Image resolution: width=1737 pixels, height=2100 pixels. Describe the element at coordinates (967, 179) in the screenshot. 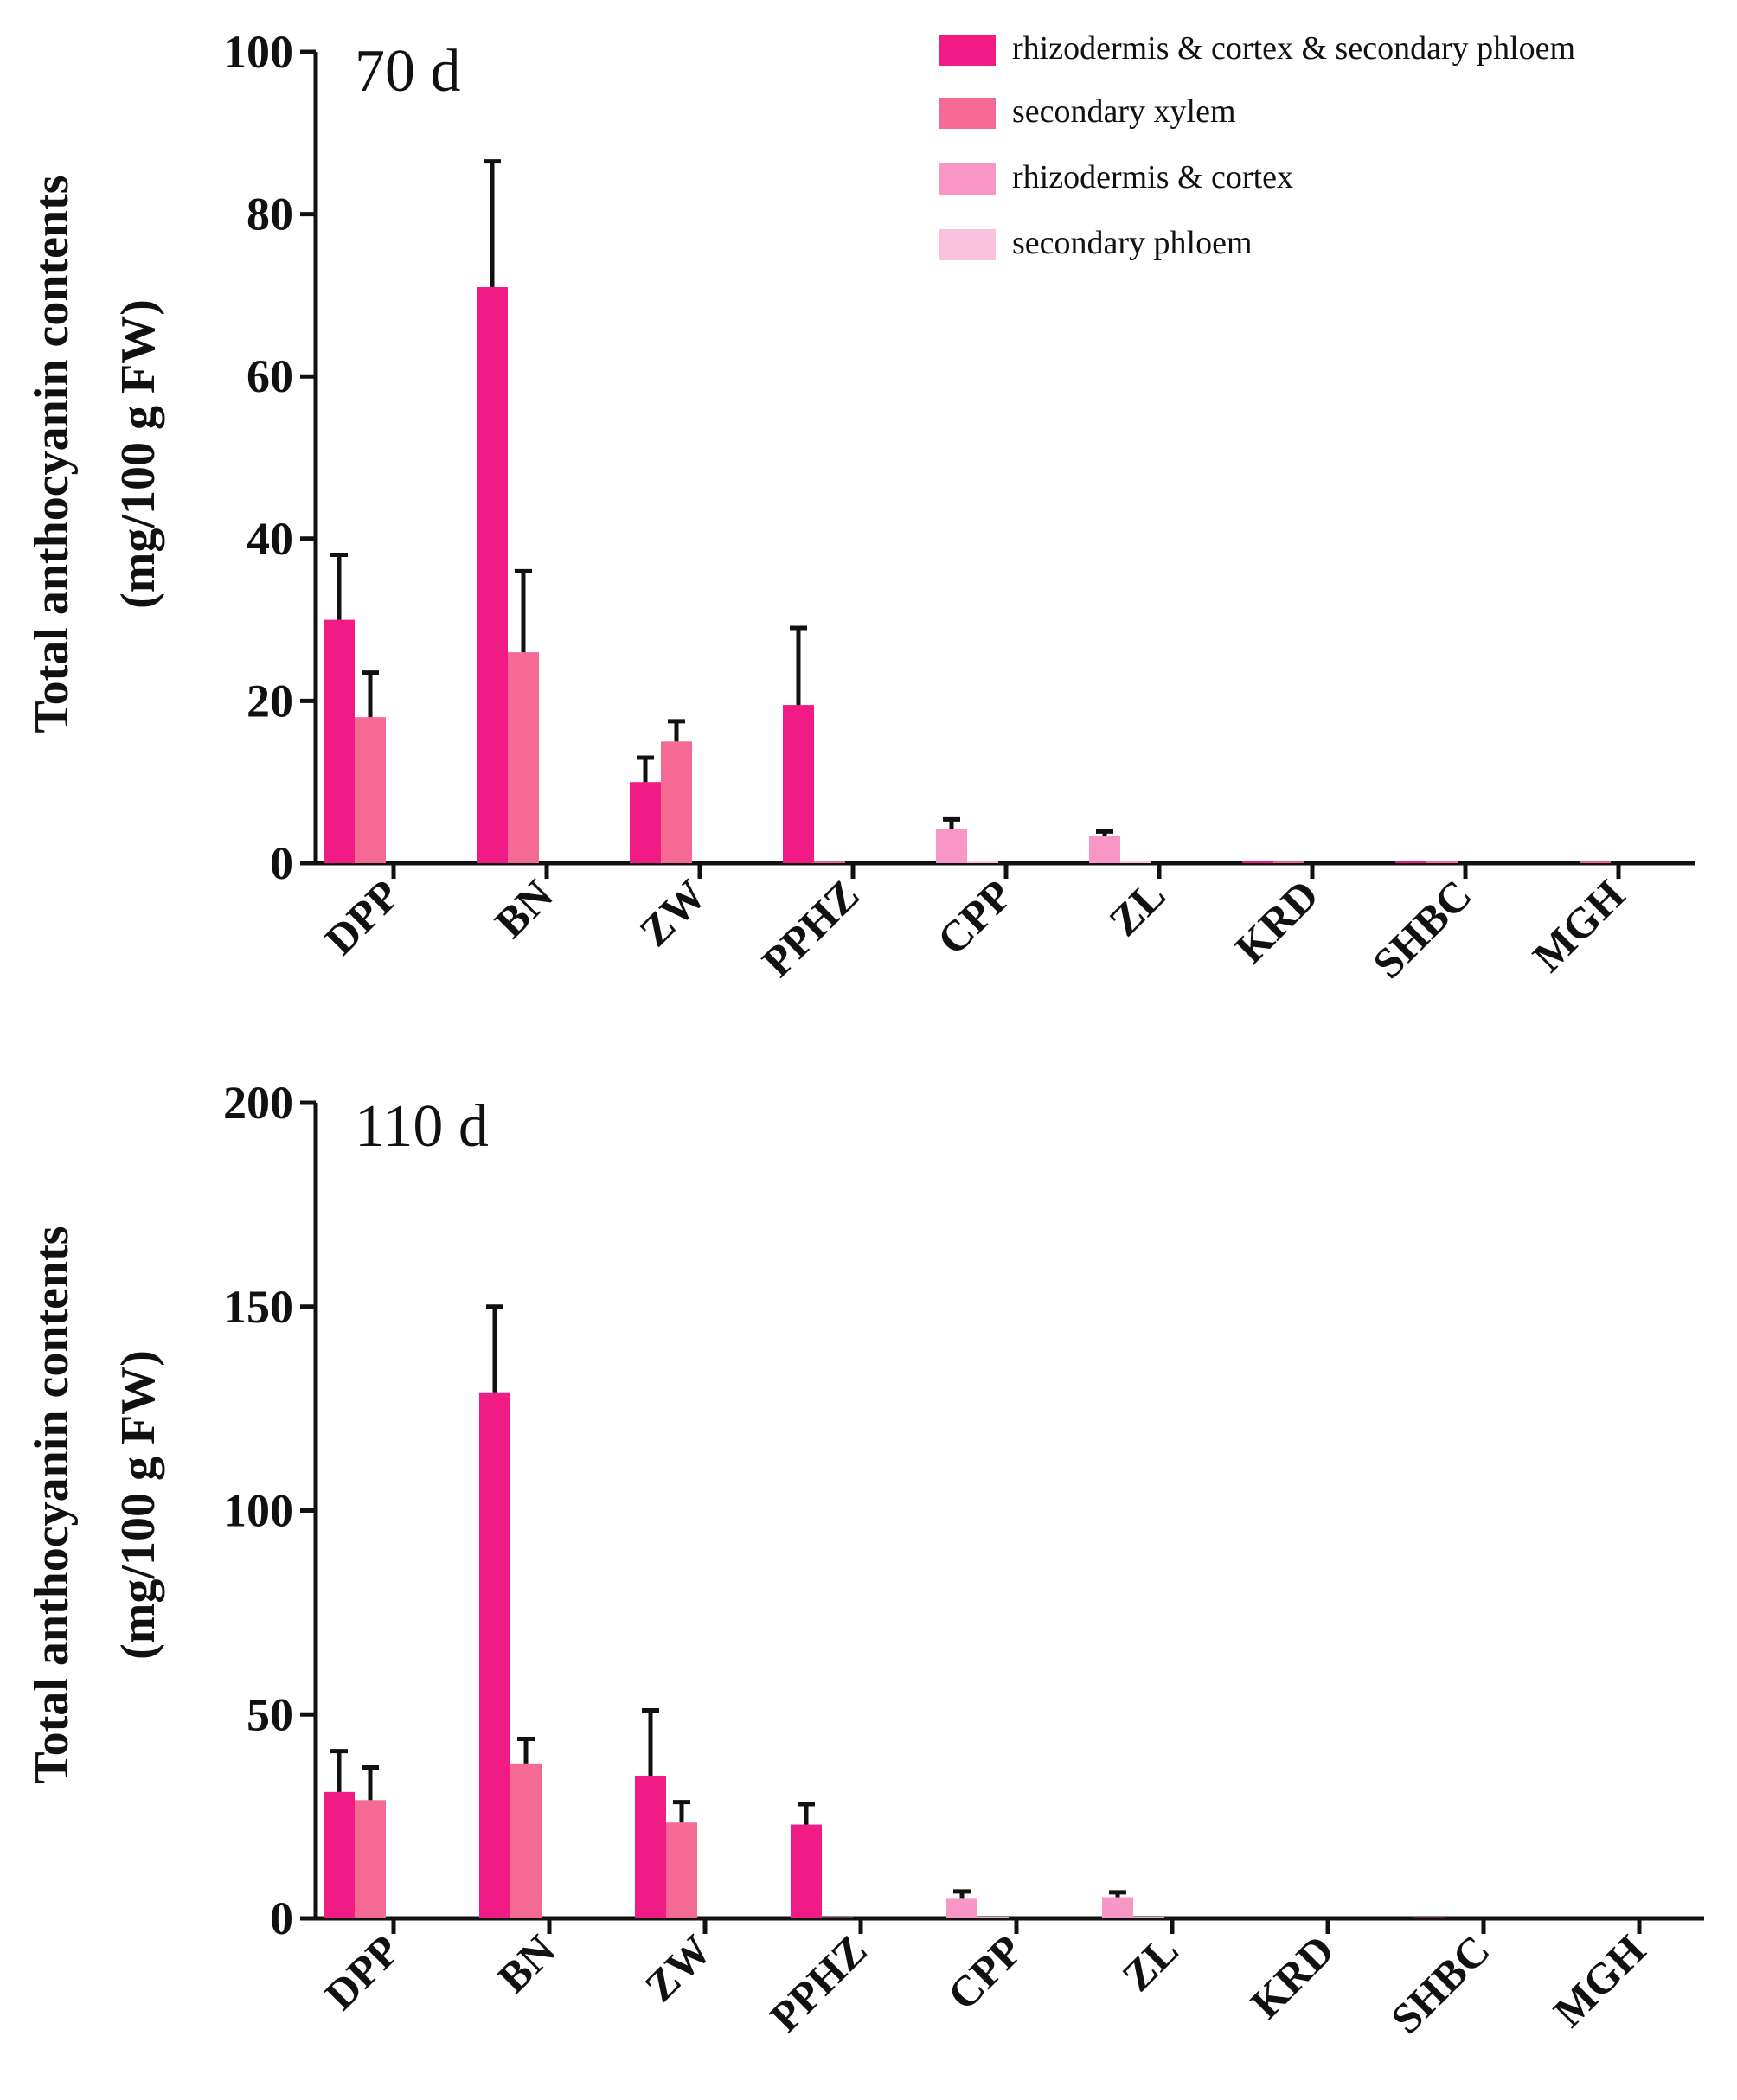

I see `legend-swatch-rhizodermis-cortex` at that location.